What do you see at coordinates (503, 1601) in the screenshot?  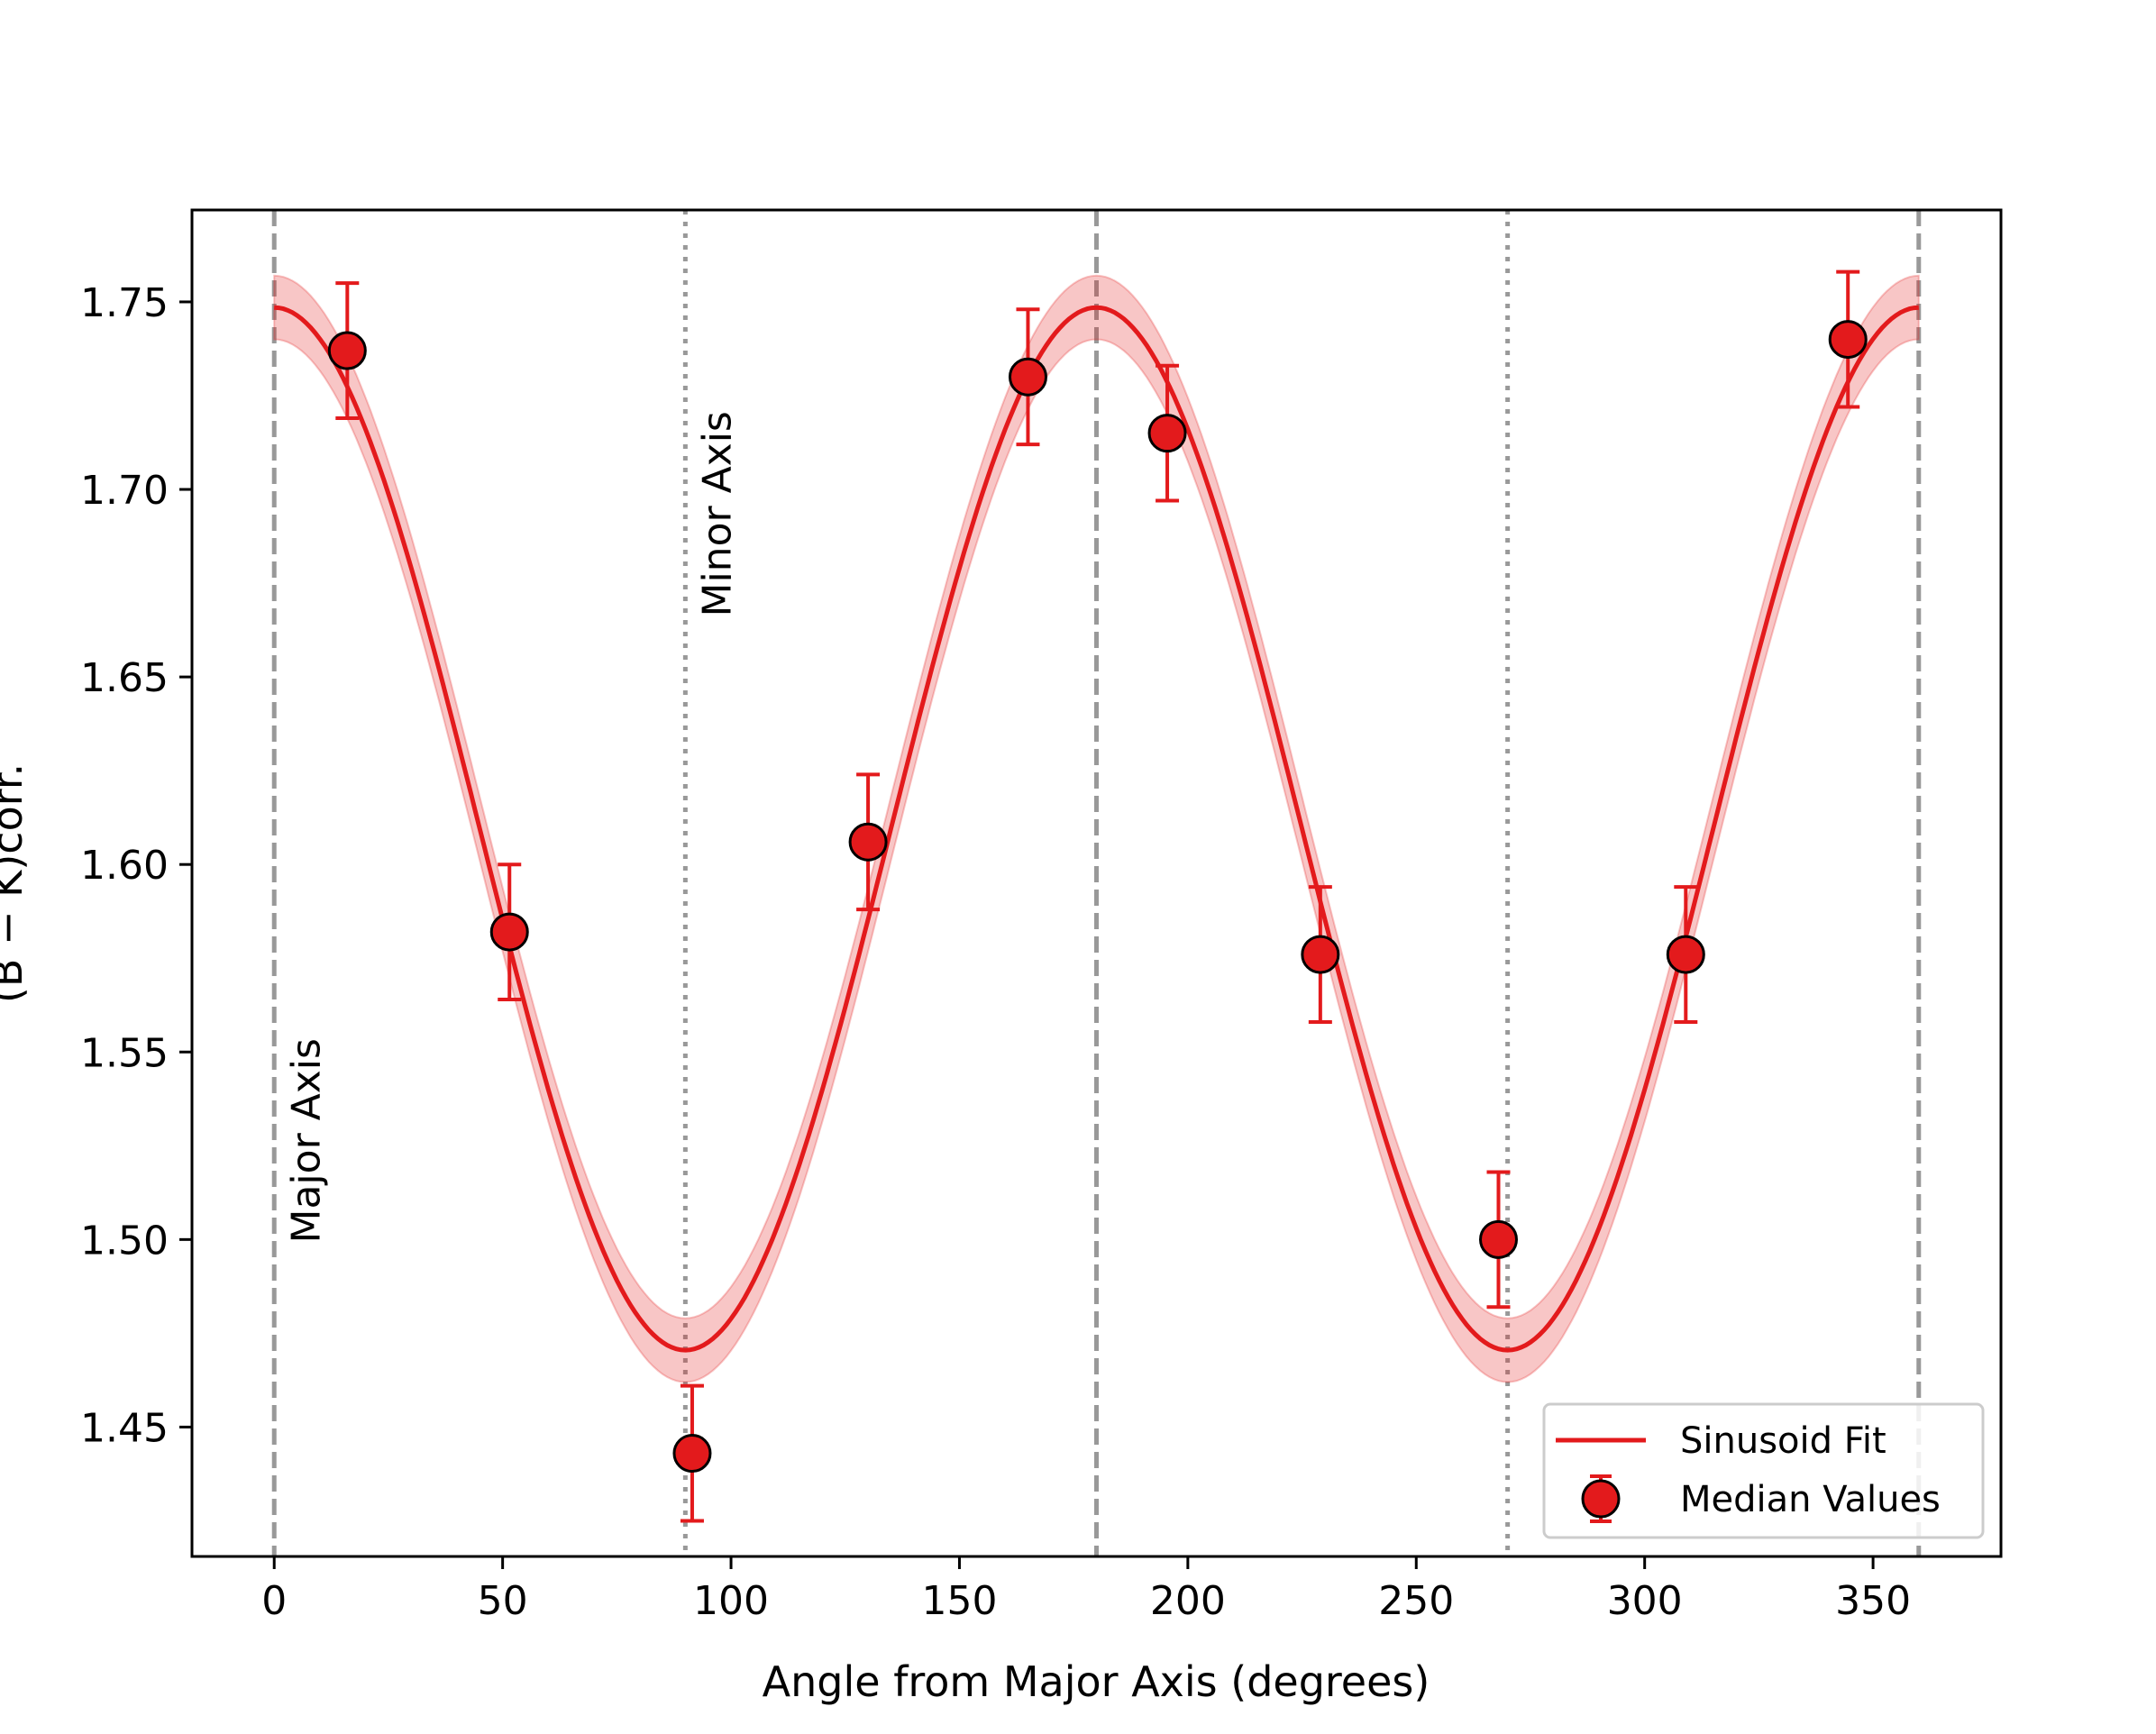 I see `x-tick-label: 50` at bounding box center [503, 1601].